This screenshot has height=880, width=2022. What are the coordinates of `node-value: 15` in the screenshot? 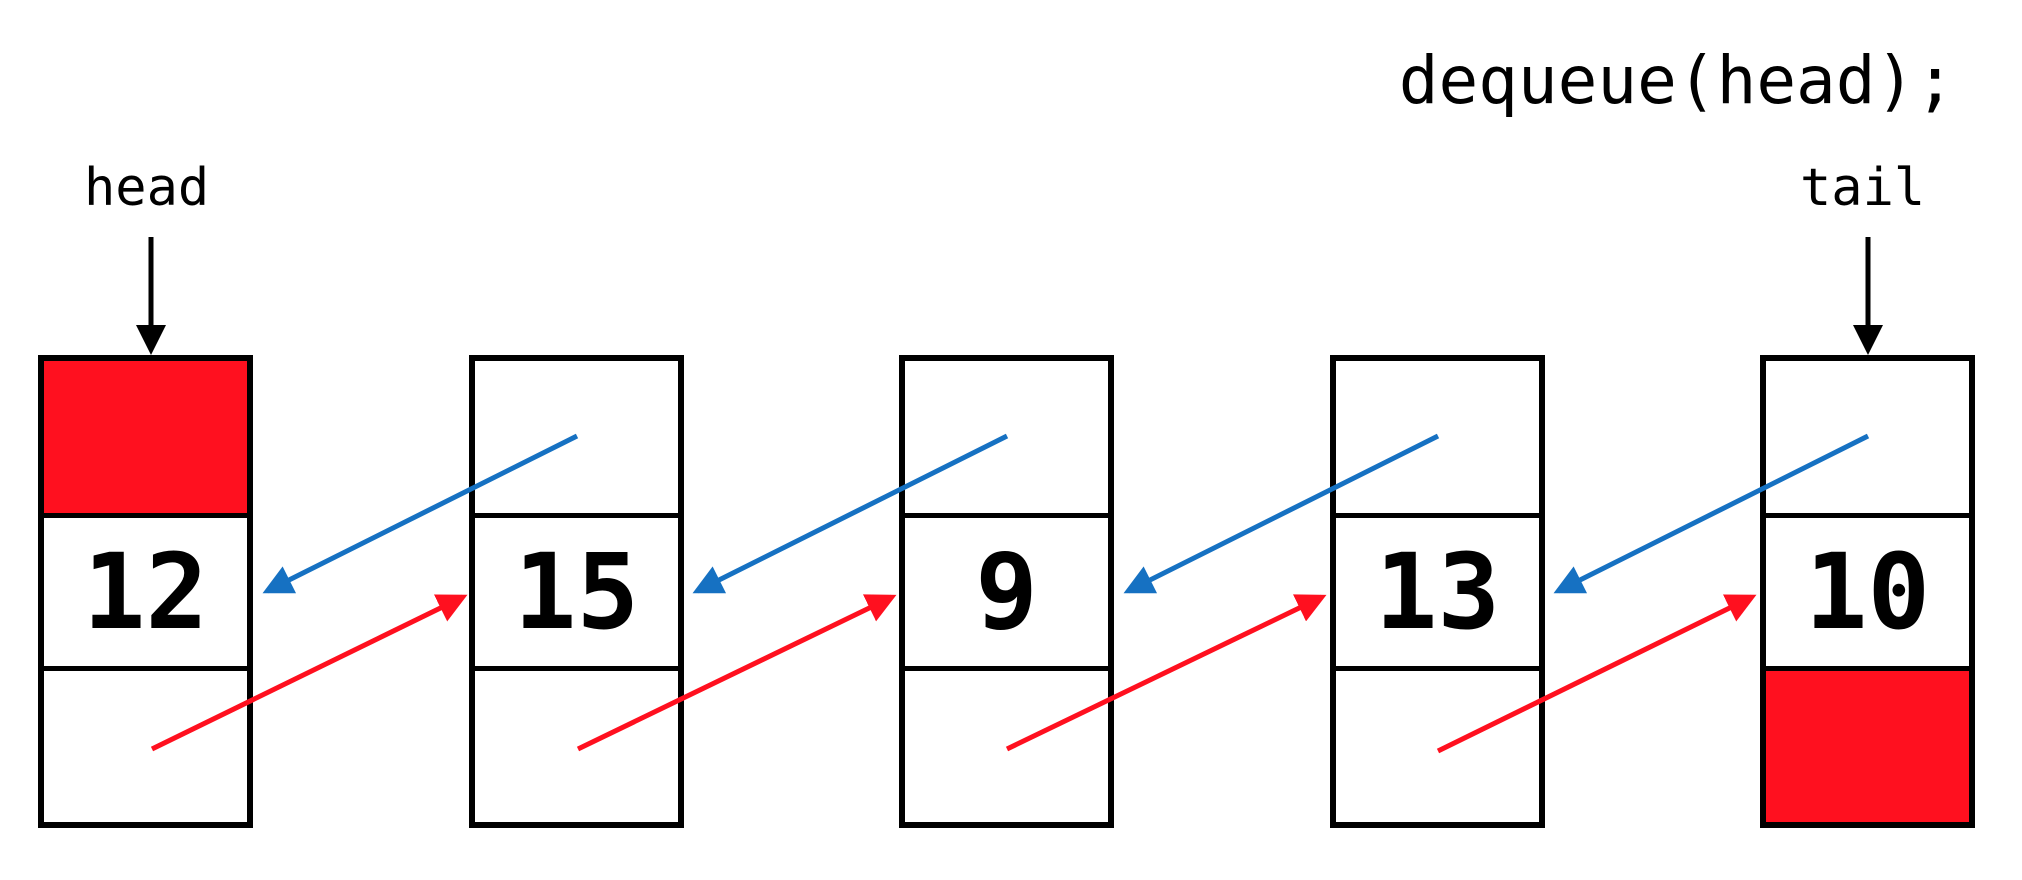 It's located at (576, 592).